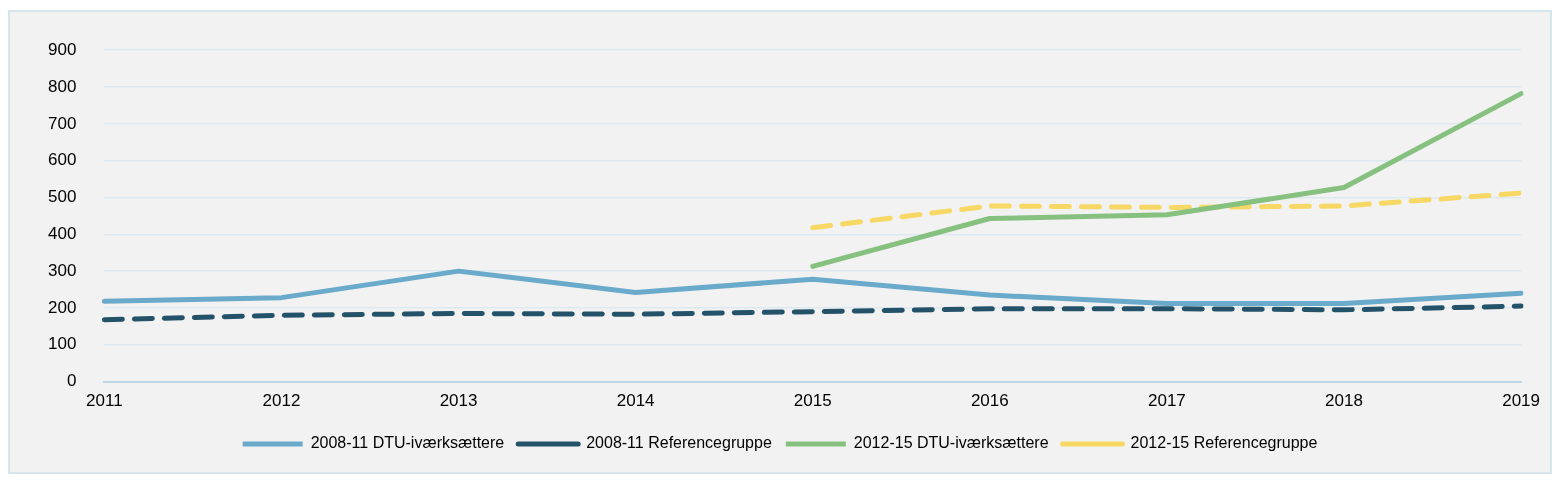 This screenshot has height=503, width=1568. I want to click on legend-label: 2008-11 Referencegruppe, so click(679, 443).